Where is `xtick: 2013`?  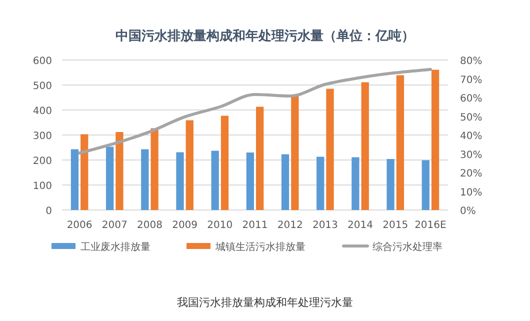
xtick: 2013 is located at coordinates (325, 225).